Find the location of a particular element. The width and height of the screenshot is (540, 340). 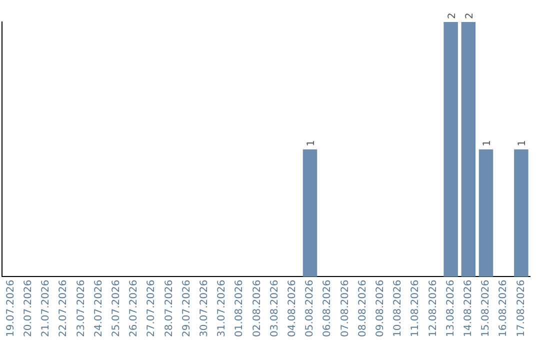

x-tick-label: 16.08.2026 is located at coordinates (504, 309).